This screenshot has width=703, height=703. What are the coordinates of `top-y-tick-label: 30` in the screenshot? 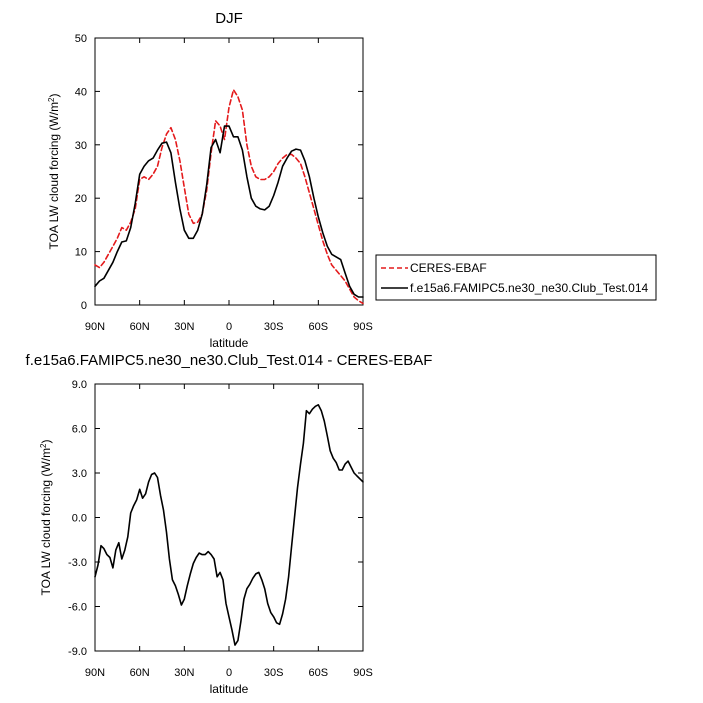 It's located at (81, 146).